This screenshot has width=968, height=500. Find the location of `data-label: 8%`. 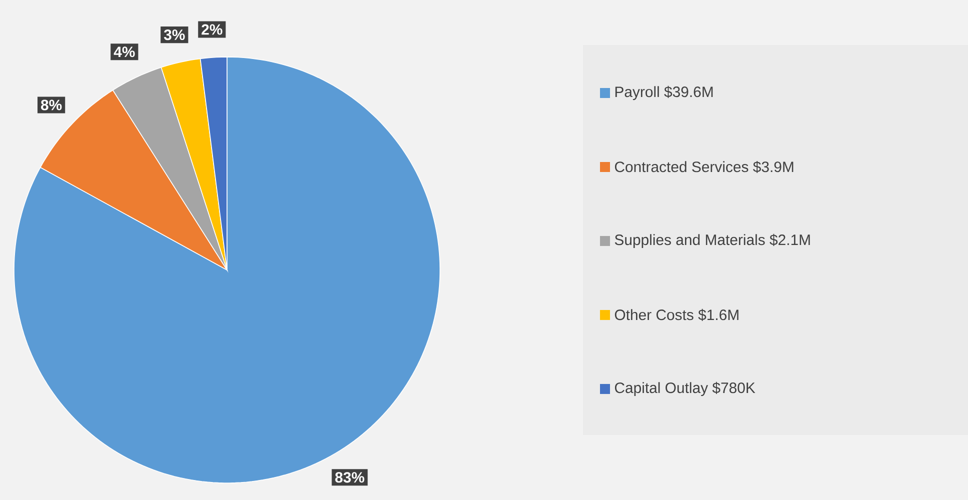

data-label: 8% is located at coordinates (51, 105).